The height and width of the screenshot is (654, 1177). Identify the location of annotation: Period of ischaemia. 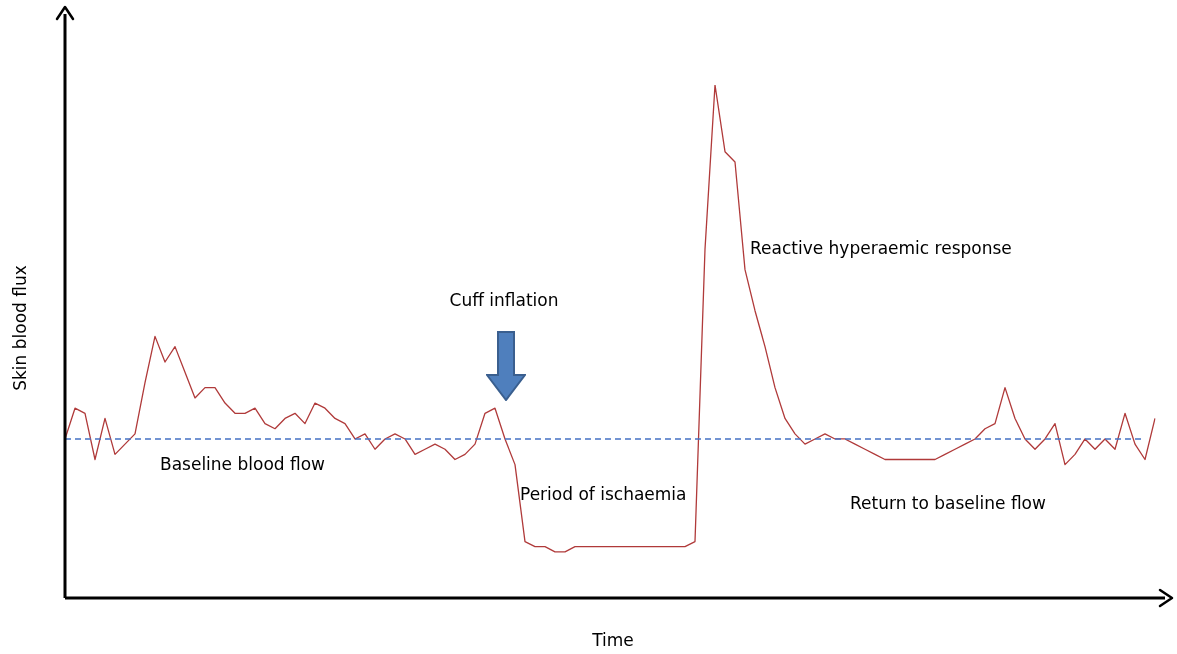
(603, 494).